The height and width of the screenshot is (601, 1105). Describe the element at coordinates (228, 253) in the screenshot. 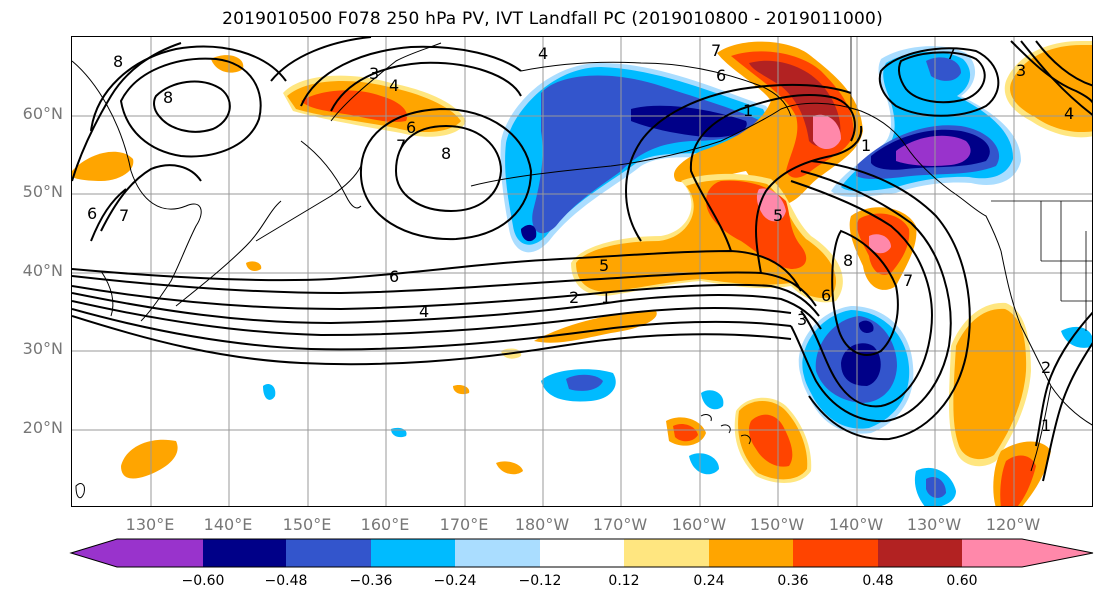

I see `coast-japan` at that location.